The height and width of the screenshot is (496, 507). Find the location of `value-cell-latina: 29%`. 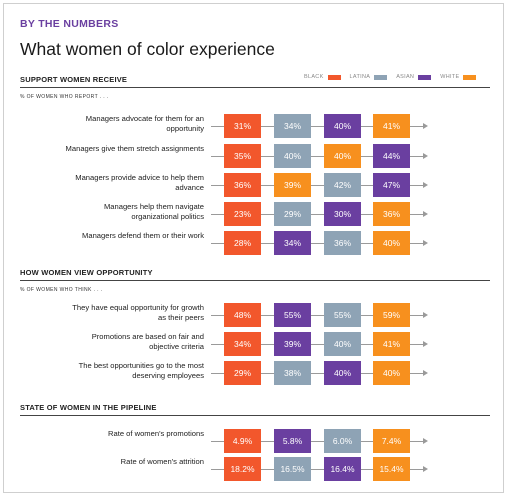

value-cell-latina: 29% is located at coordinates (292, 214).